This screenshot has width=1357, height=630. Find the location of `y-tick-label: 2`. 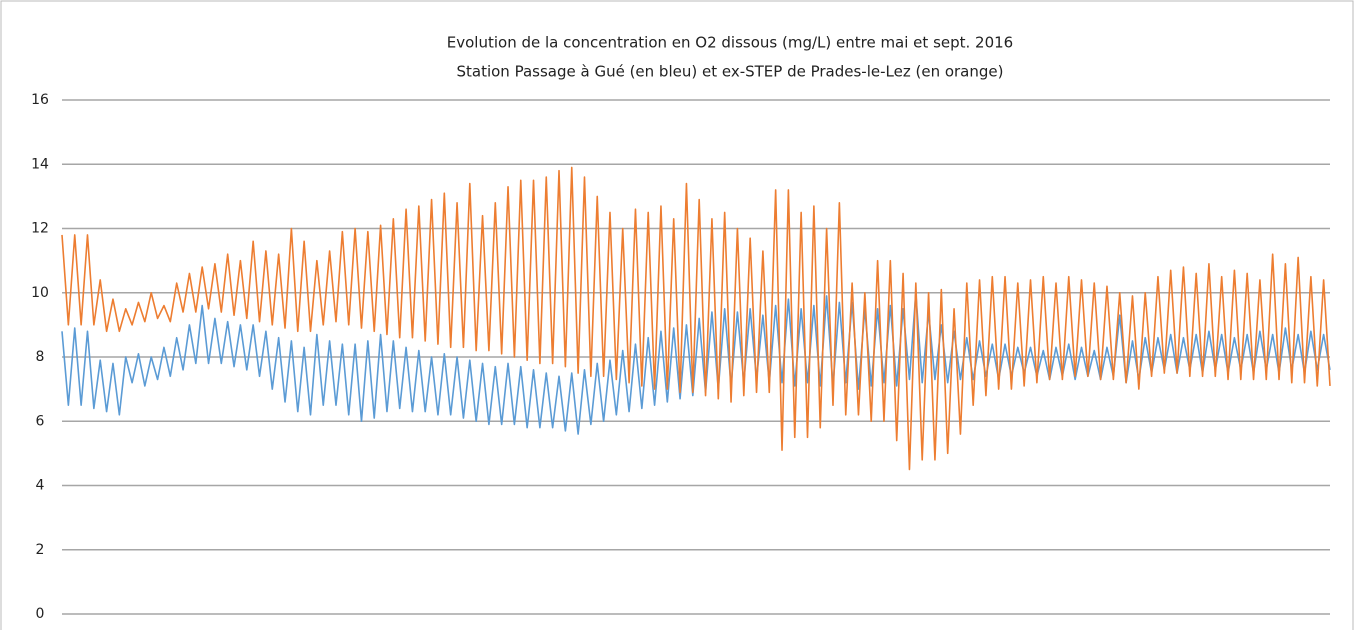

y-tick-label: 2 is located at coordinates (40, 550).